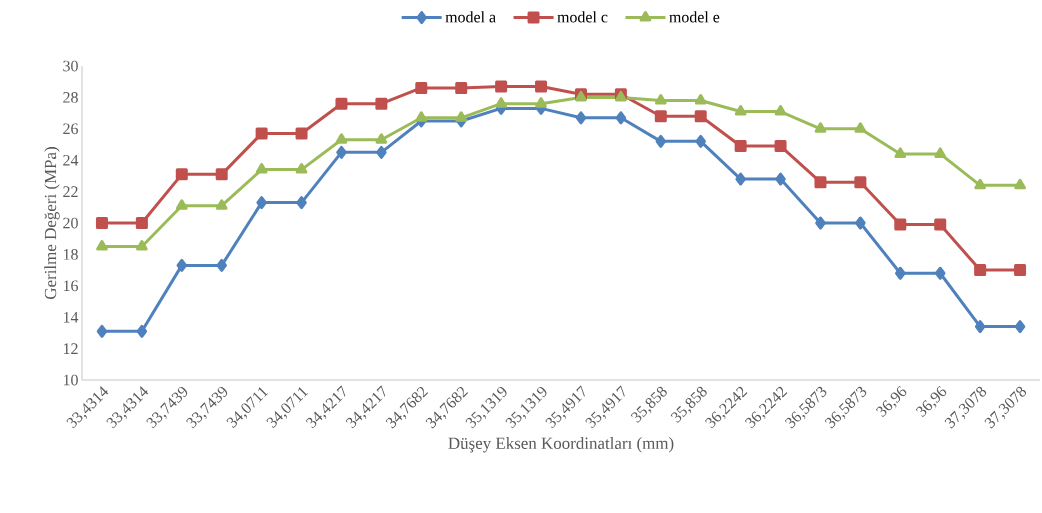 The width and height of the screenshot is (1042, 513). I want to click on legend-label: model a, so click(470, 17).